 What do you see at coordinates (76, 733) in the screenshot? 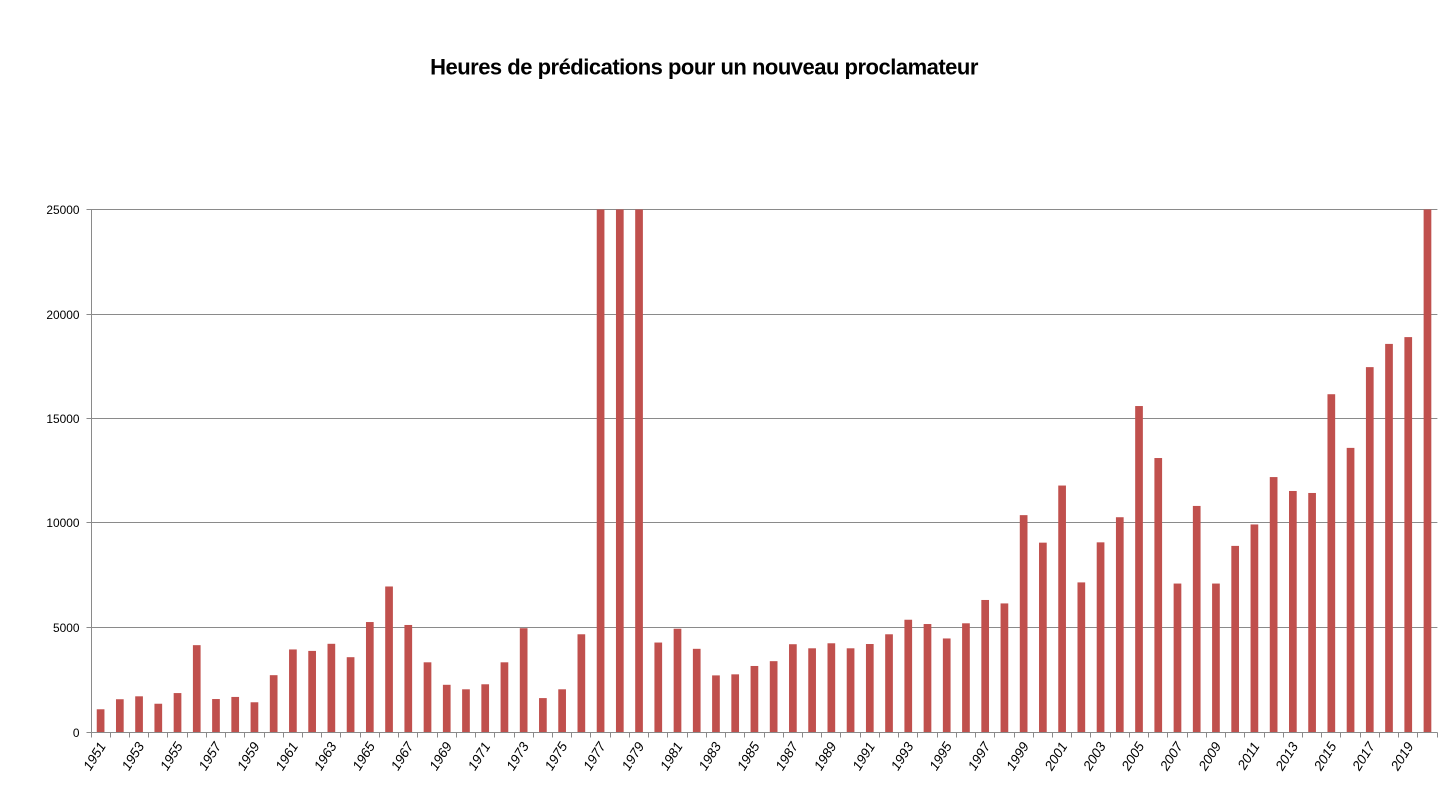
I see `svg-text: 0` at bounding box center [76, 733].